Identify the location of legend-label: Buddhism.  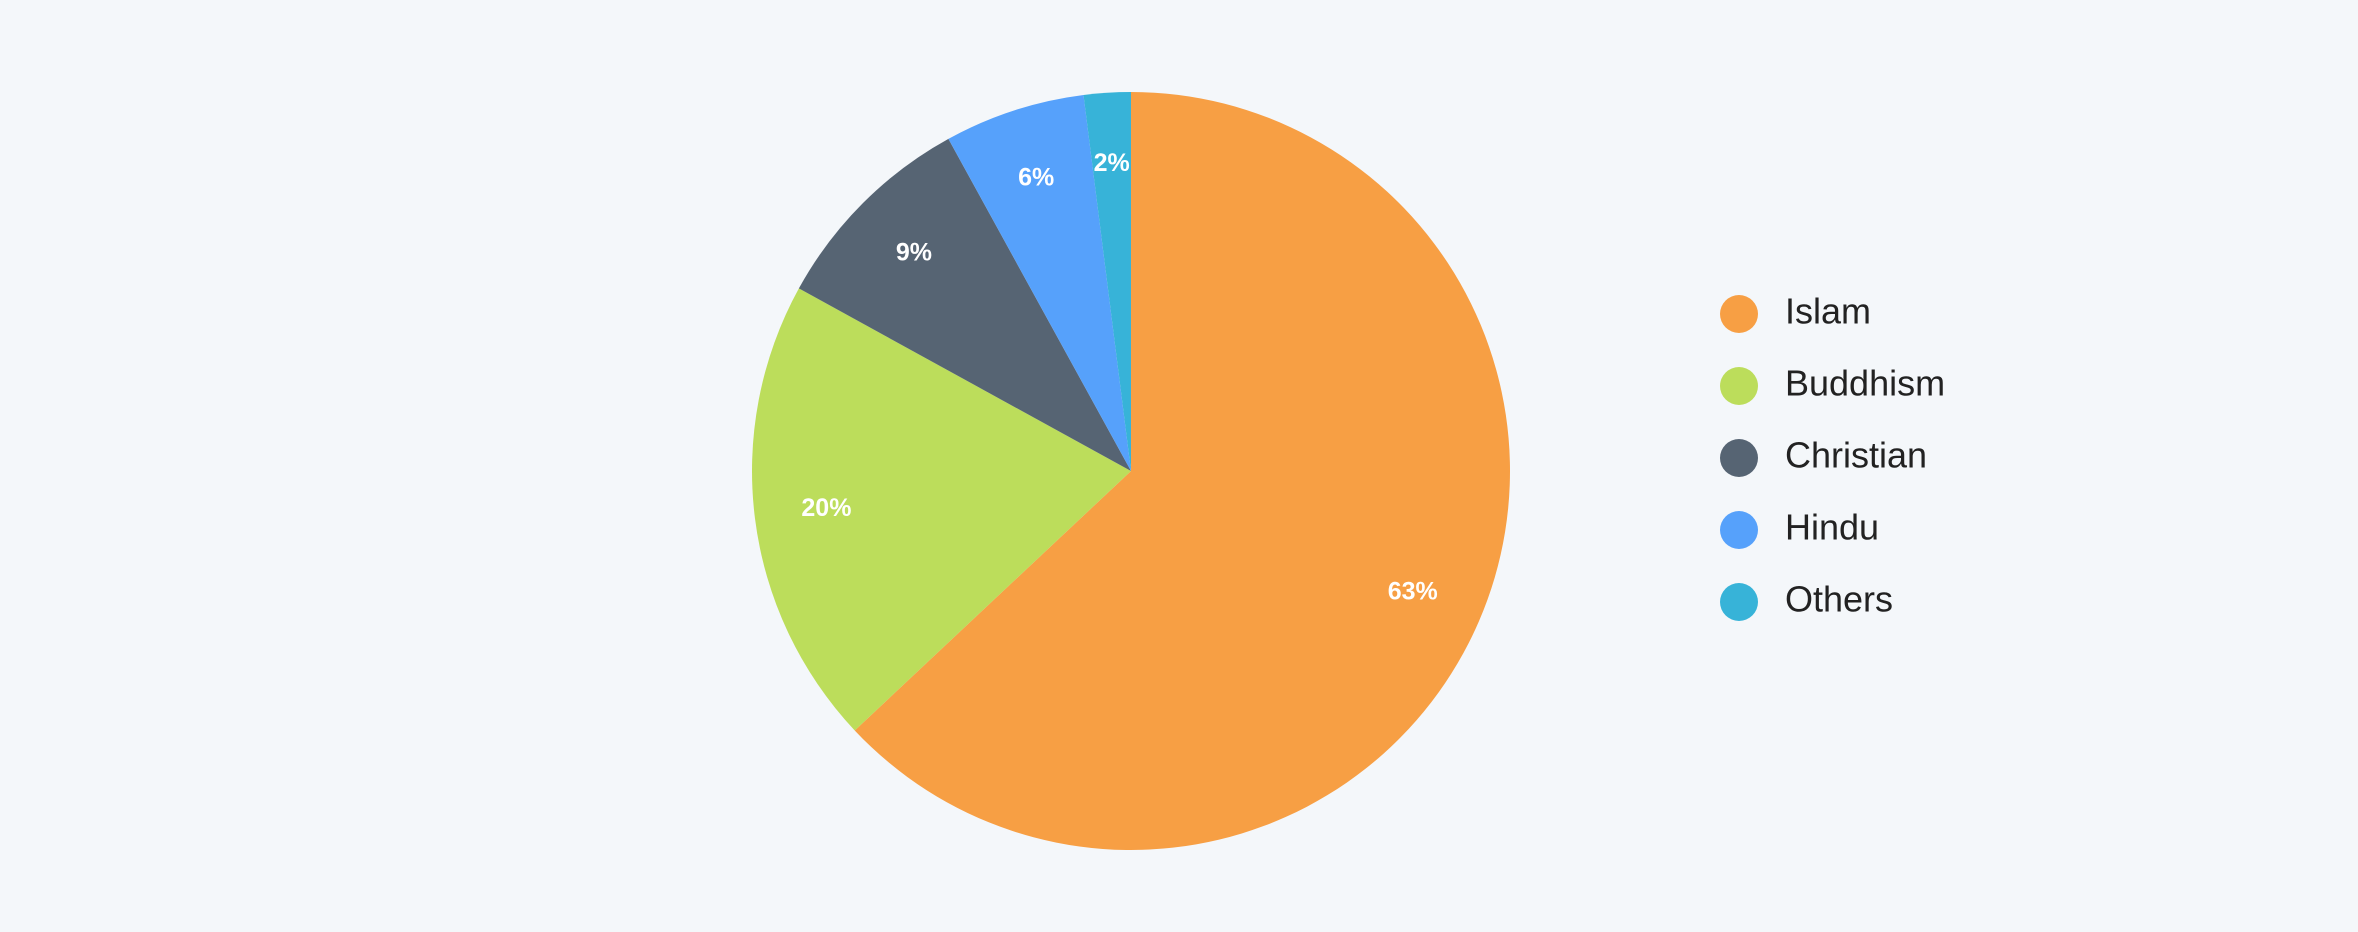
(1865, 383).